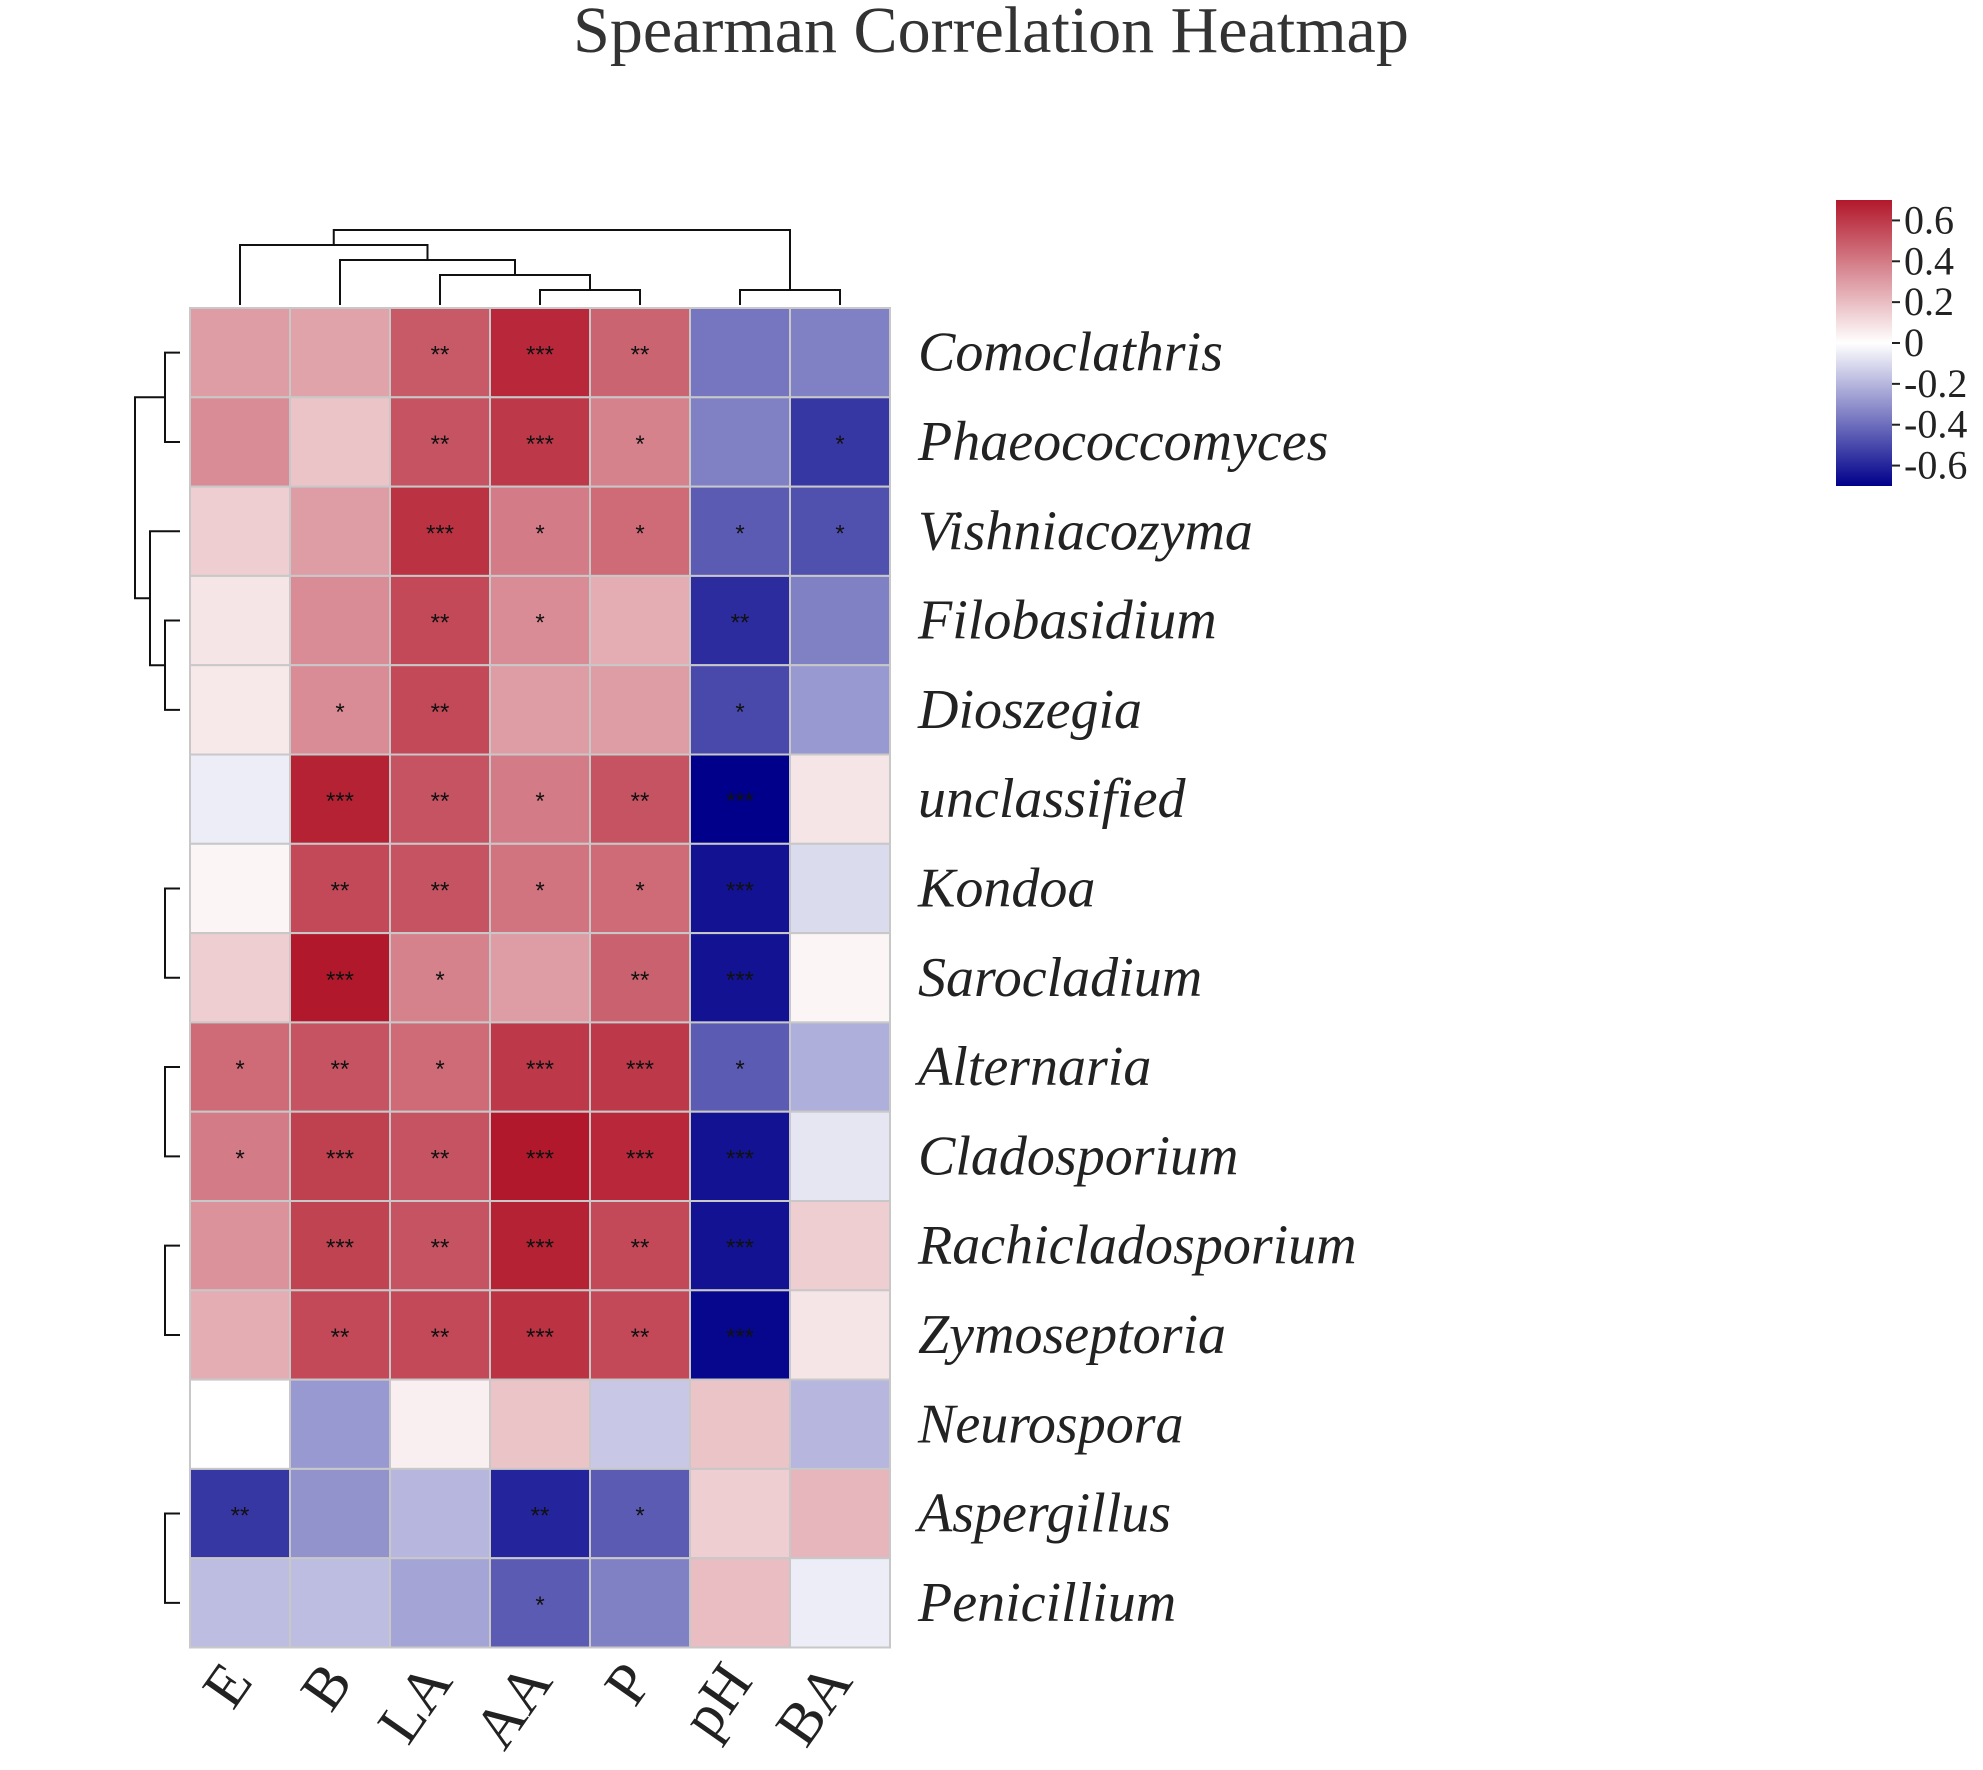 This screenshot has width=1983, height=1770. What do you see at coordinates (814, 1704) in the screenshot?
I see `column-label: BA` at bounding box center [814, 1704].